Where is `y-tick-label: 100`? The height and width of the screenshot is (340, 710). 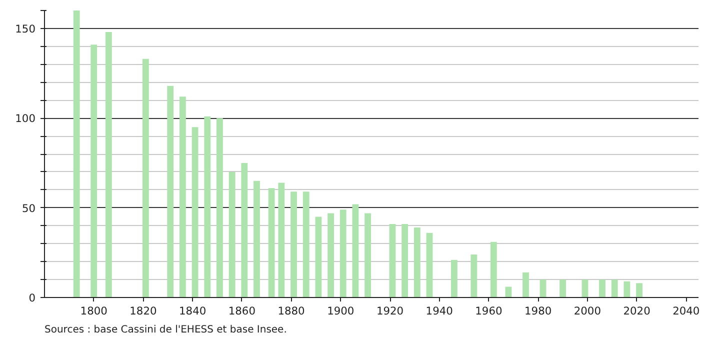 y-tick-label: 100 is located at coordinates (25, 119).